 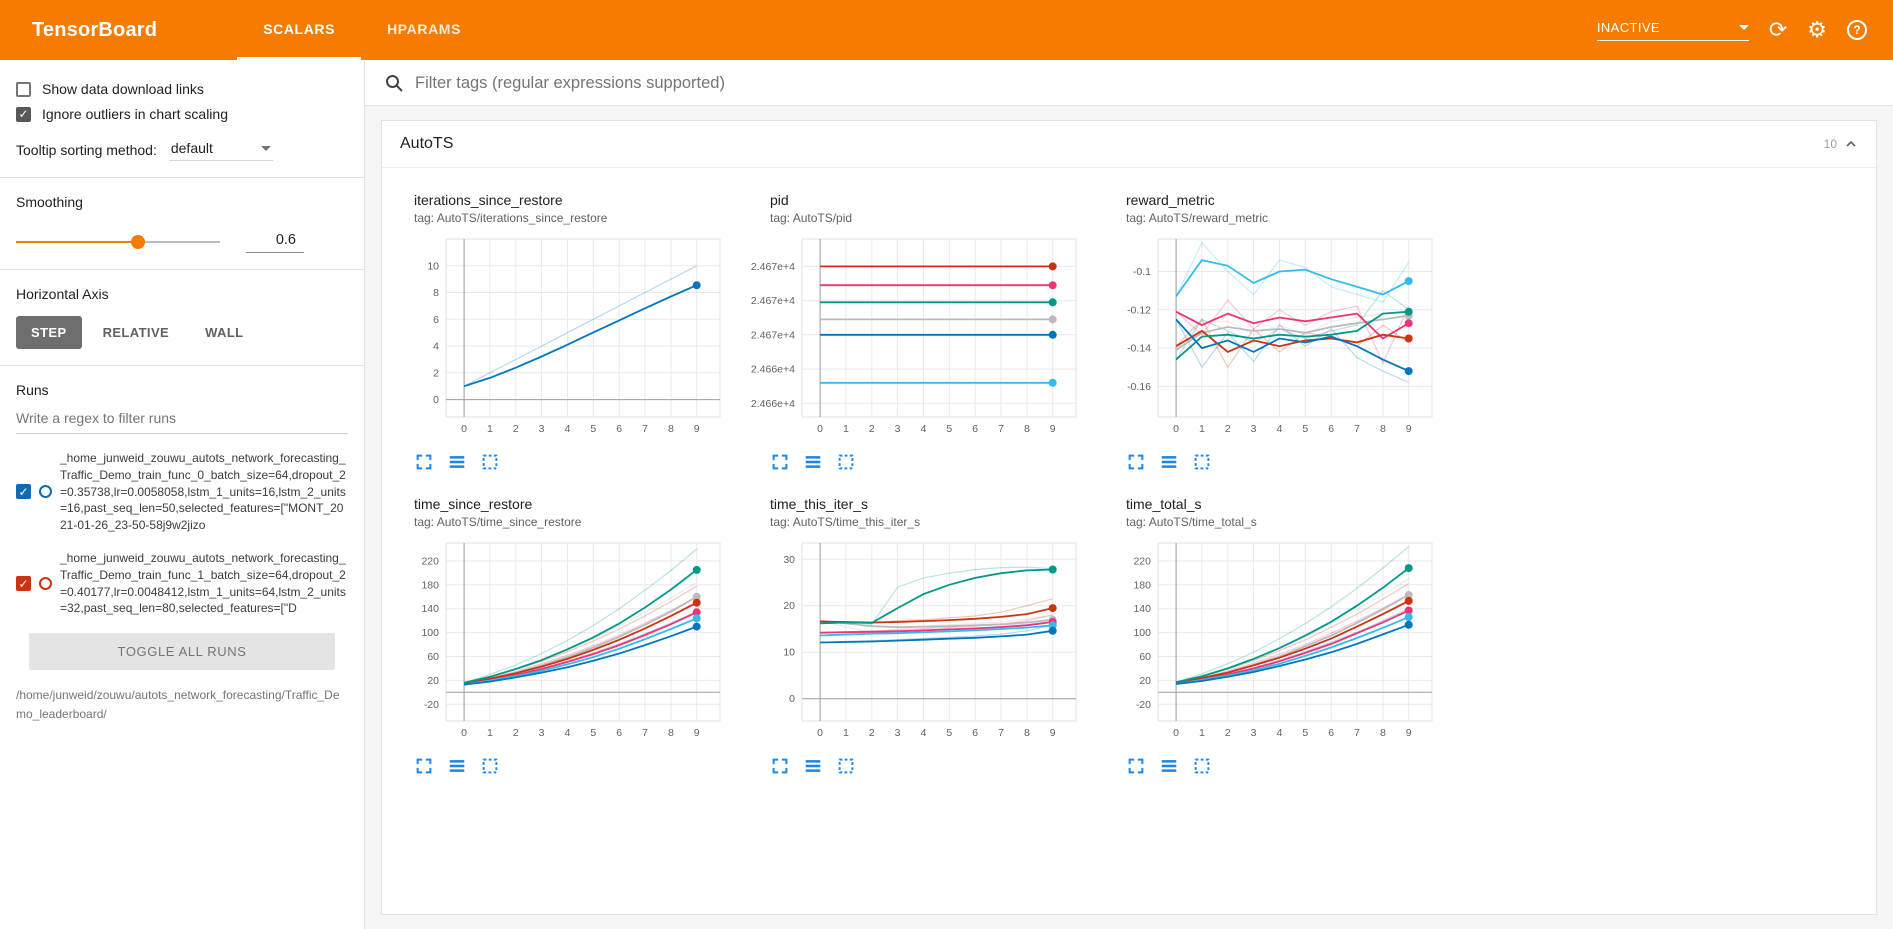 I want to click on refresh-icon: ⟳, so click(x=1778, y=29).